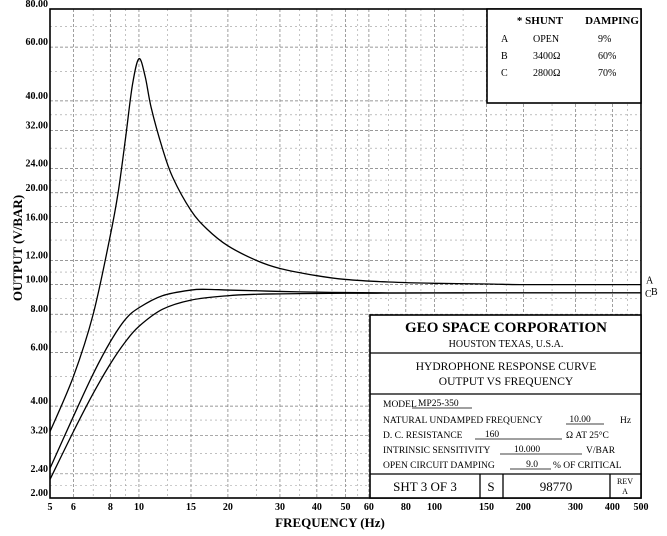 The image size is (667, 536). I want to click on legend-header-damping: DAMPING, so click(612, 21).